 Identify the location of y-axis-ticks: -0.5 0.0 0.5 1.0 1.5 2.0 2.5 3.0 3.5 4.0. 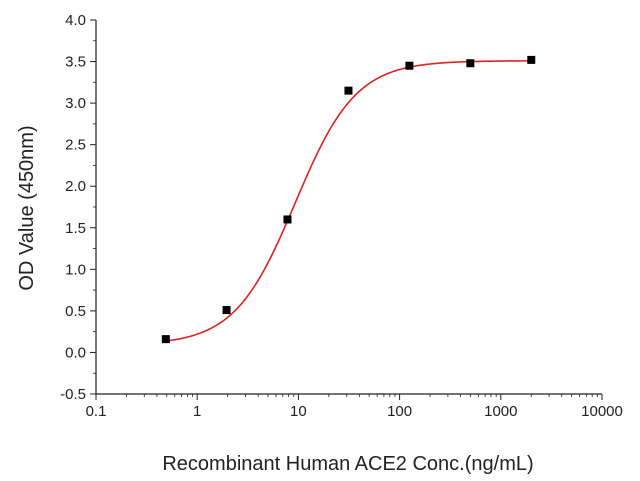
(78, 207).